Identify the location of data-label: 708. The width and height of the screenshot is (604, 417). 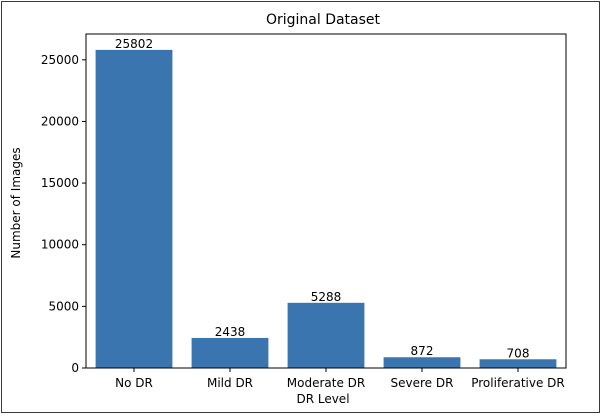
(518, 353).